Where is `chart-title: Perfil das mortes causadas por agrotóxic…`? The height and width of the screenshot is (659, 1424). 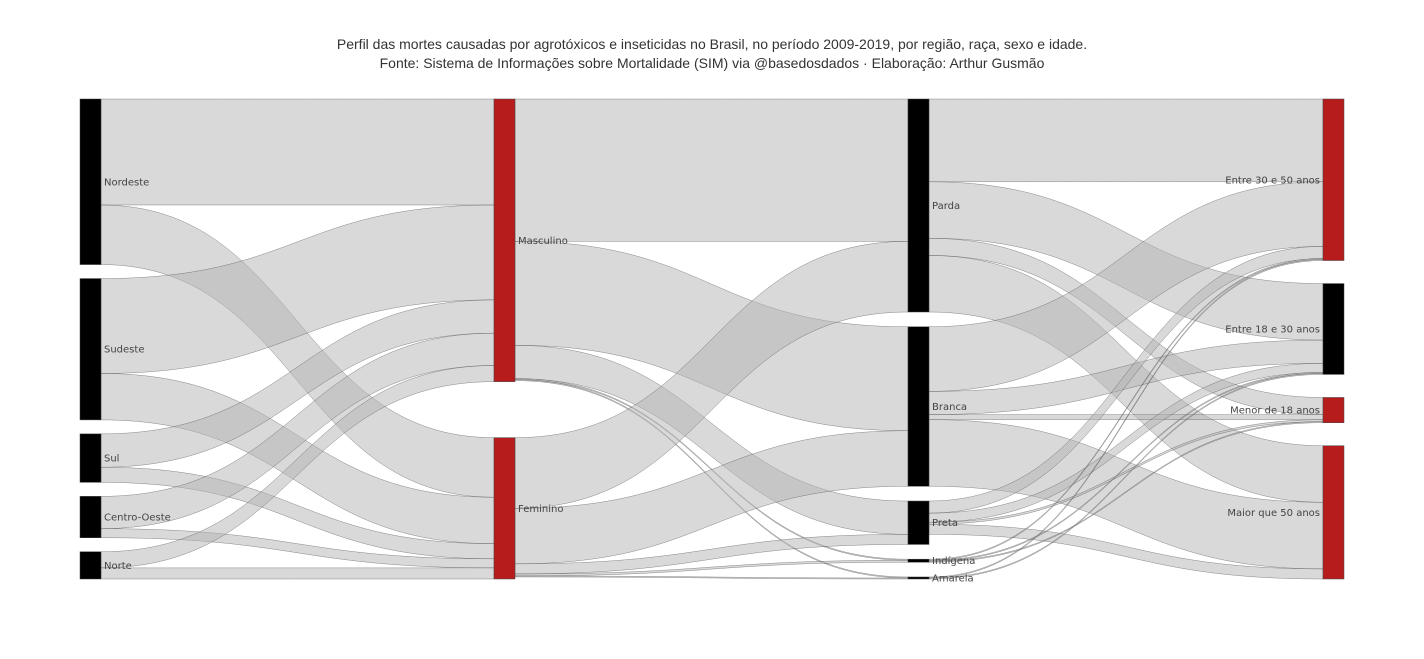
chart-title: Perfil das mortes causadas por agrotóxic… is located at coordinates (712, 44).